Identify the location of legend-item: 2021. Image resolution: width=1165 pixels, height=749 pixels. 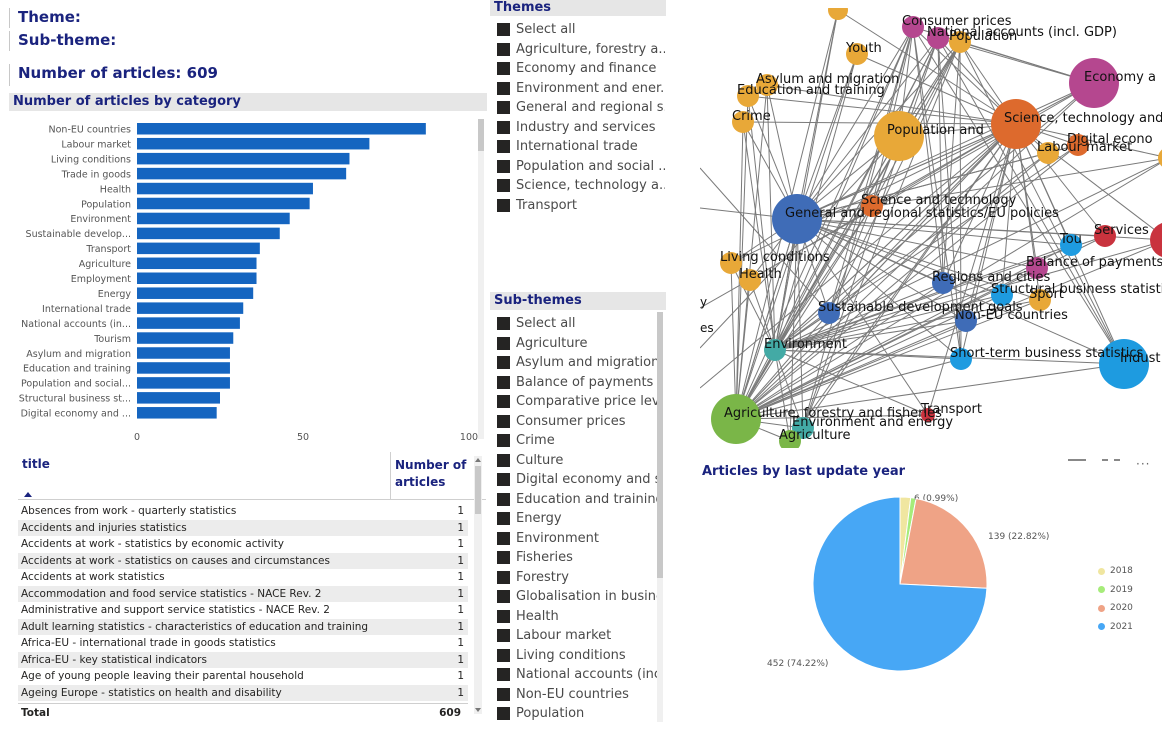
(1128, 627).